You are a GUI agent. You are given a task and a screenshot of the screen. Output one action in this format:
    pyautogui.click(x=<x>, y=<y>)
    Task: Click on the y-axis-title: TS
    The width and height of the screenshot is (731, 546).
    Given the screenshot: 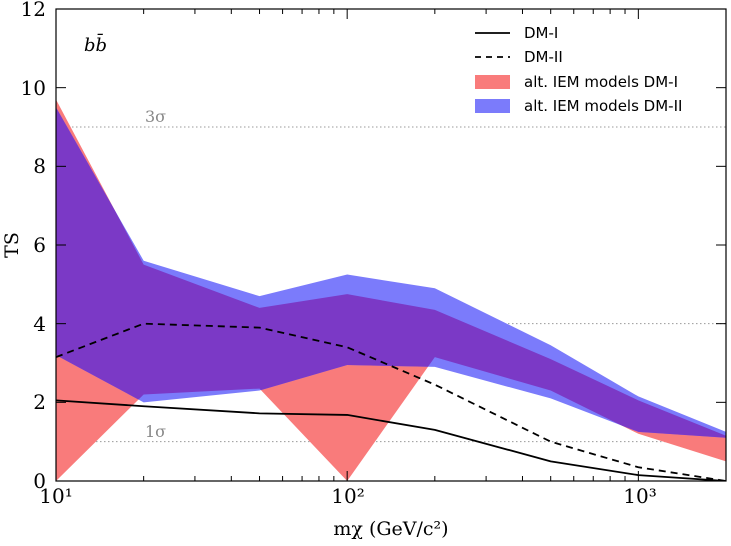 What is the action you would take?
    pyautogui.click(x=12, y=245)
    